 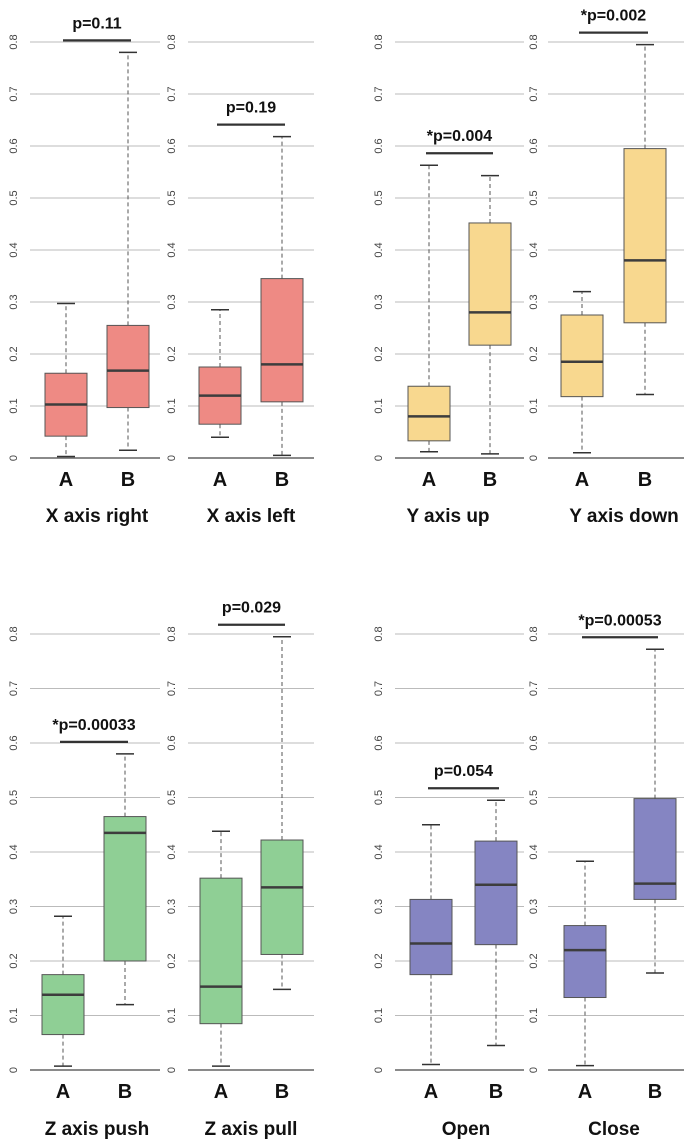 I want to click on panel-title: X axis right, so click(x=97, y=516).